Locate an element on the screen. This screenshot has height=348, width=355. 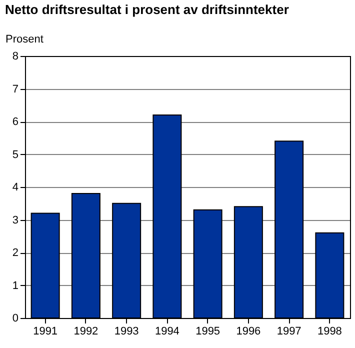
y-tick-label: 8 is located at coordinates (15, 56).